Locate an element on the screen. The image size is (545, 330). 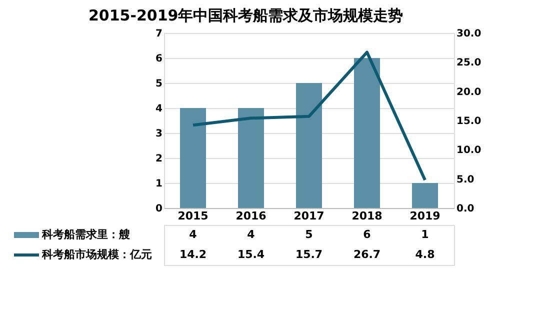
data-label: 6 is located at coordinates (367, 234).